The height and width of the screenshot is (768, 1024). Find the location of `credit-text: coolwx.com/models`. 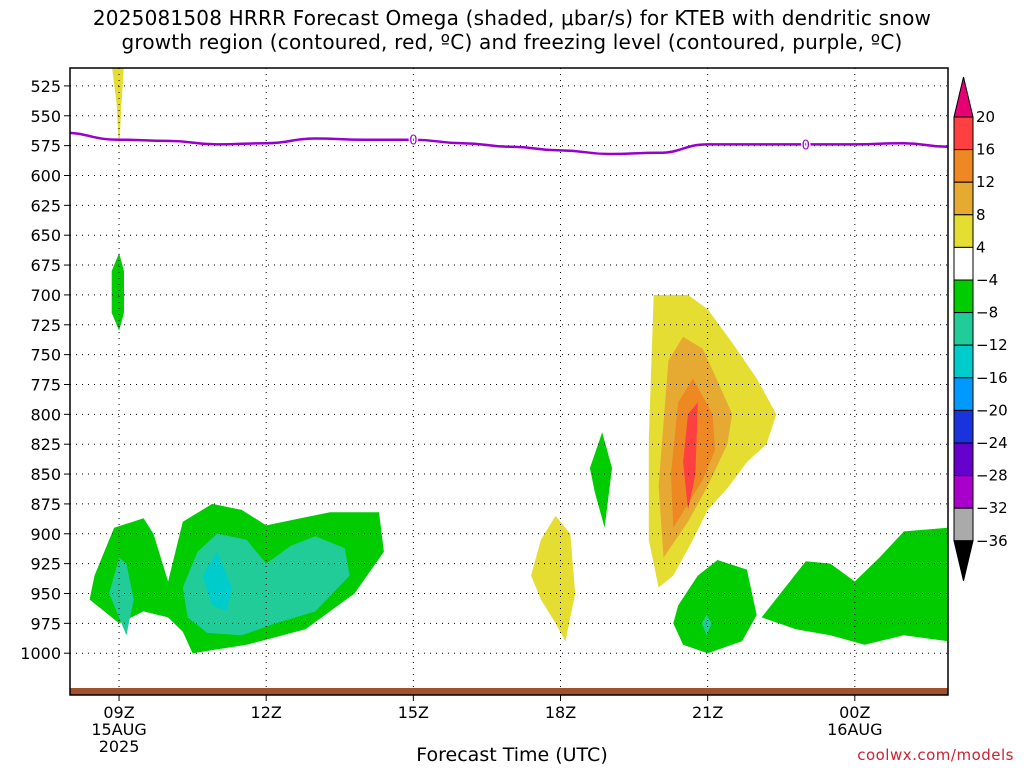

credit-text: coolwx.com/models is located at coordinates (935, 755).